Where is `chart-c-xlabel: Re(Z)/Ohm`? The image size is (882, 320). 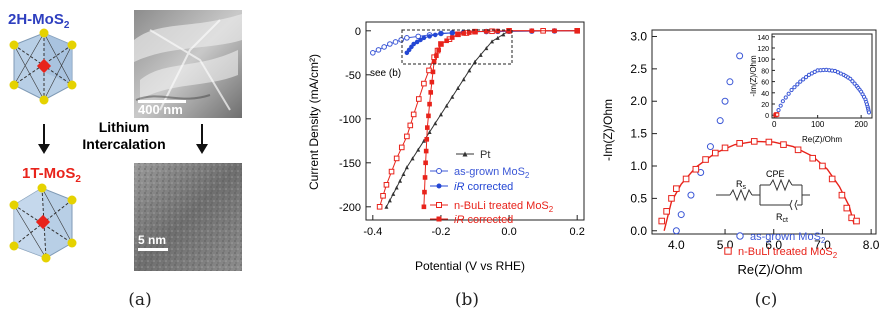
chart-c-xlabel: Re(Z)/Ohm is located at coordinates (770, 269).